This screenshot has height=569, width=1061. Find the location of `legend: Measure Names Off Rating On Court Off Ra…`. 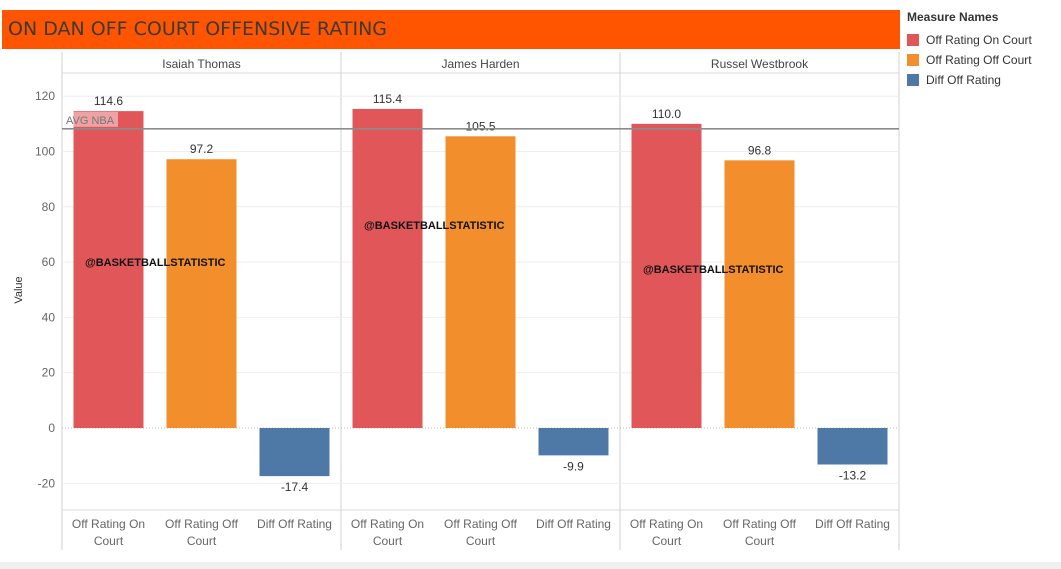

legend: Measure Names Off Rating On Court Off Ra… is located at coordinates (982, 50).